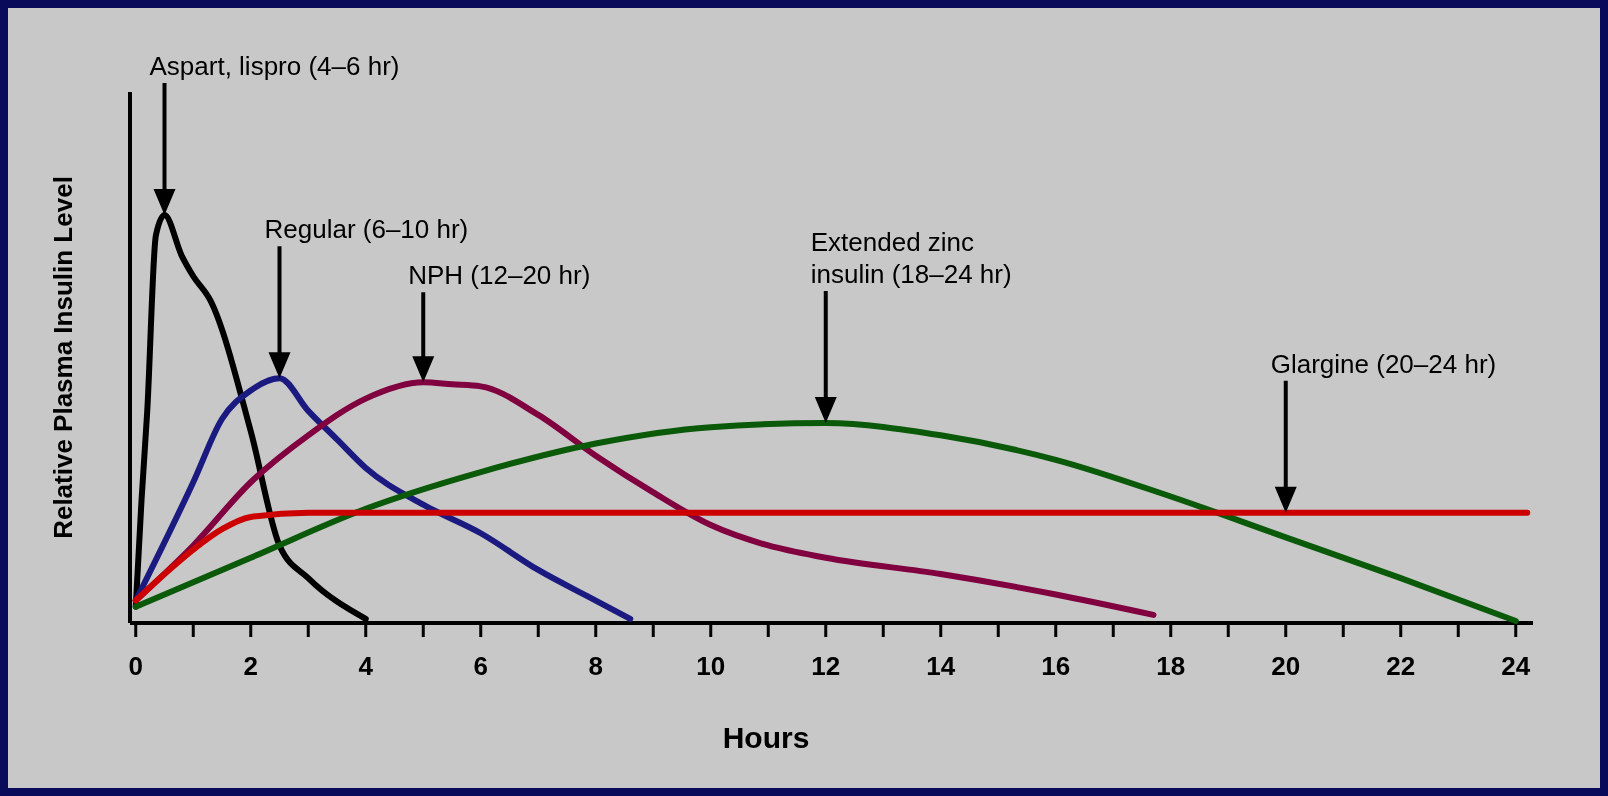 The height and width of the screenshot is (796, 1608). Describe the element at coordinates (711, 666) in the screenshot. I see `x-tick-label: 10` at that location.